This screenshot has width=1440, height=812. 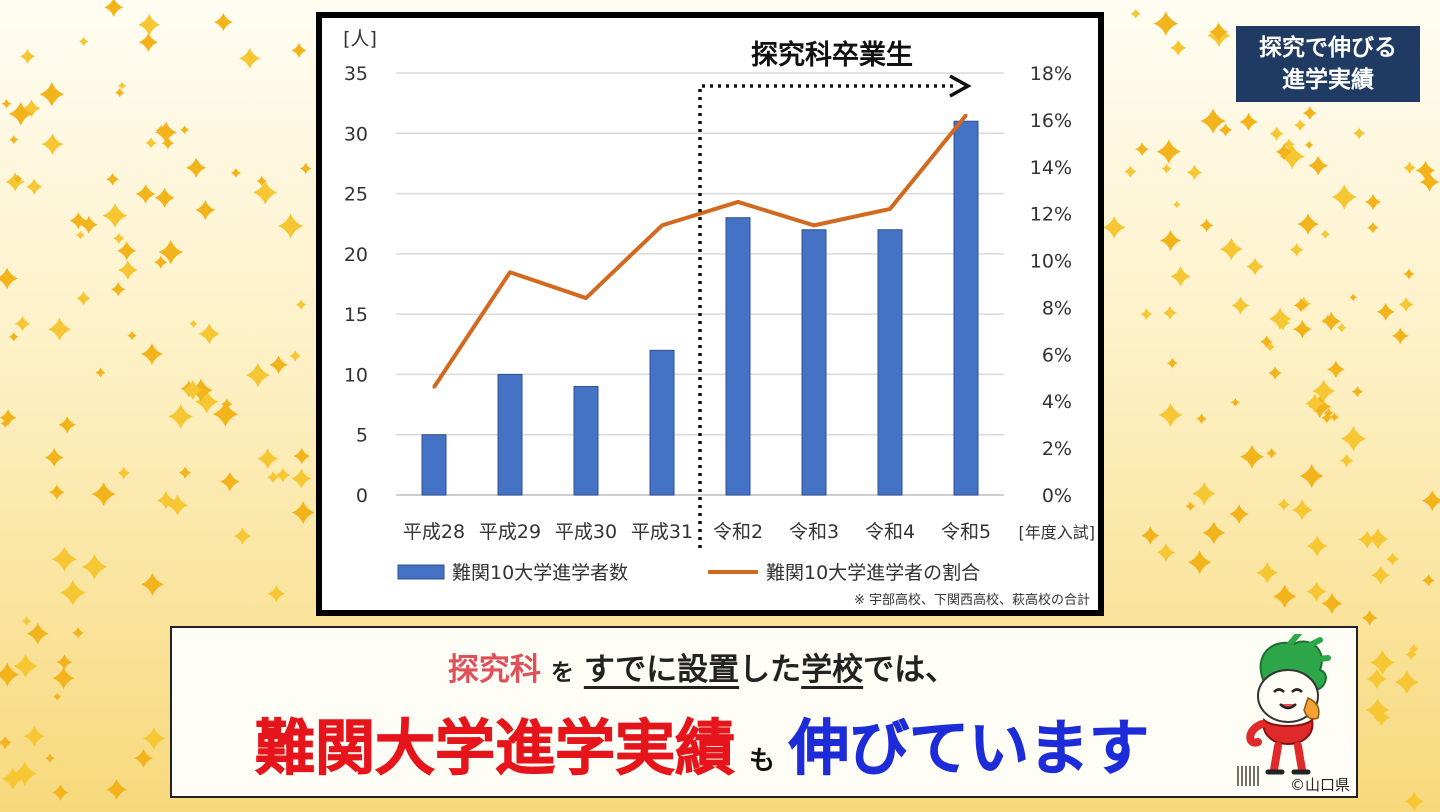 What do you see at coordinates (1328, 48) in the screenshot?
I see `badge-line1: 探究で伸びる` at bounding box center [1328, 48].